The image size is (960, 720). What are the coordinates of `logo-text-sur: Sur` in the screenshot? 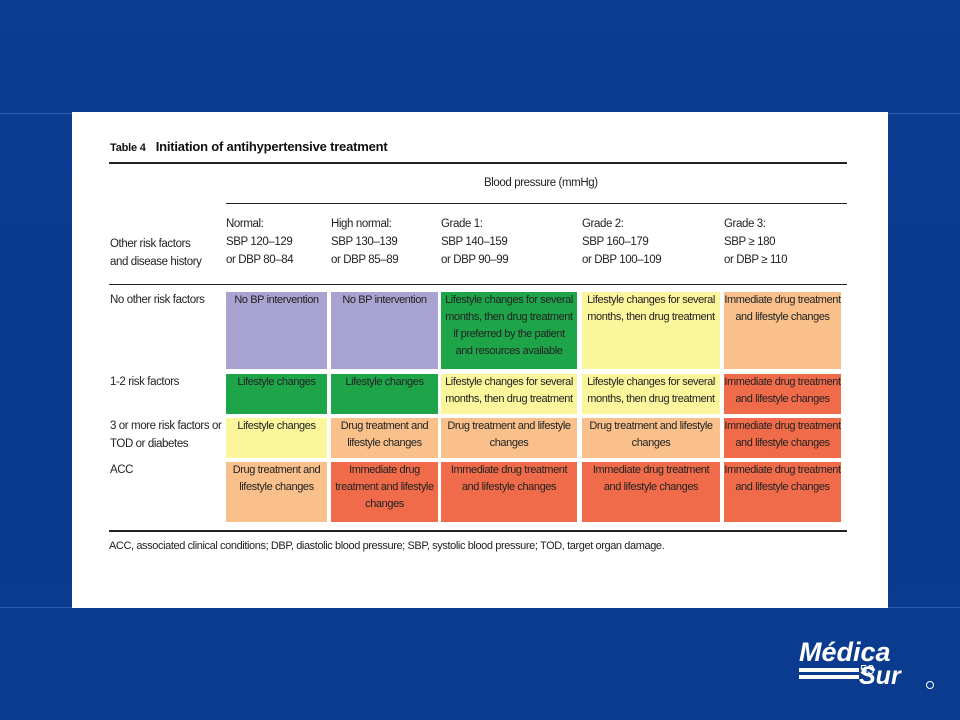 It's located at (880, 676).